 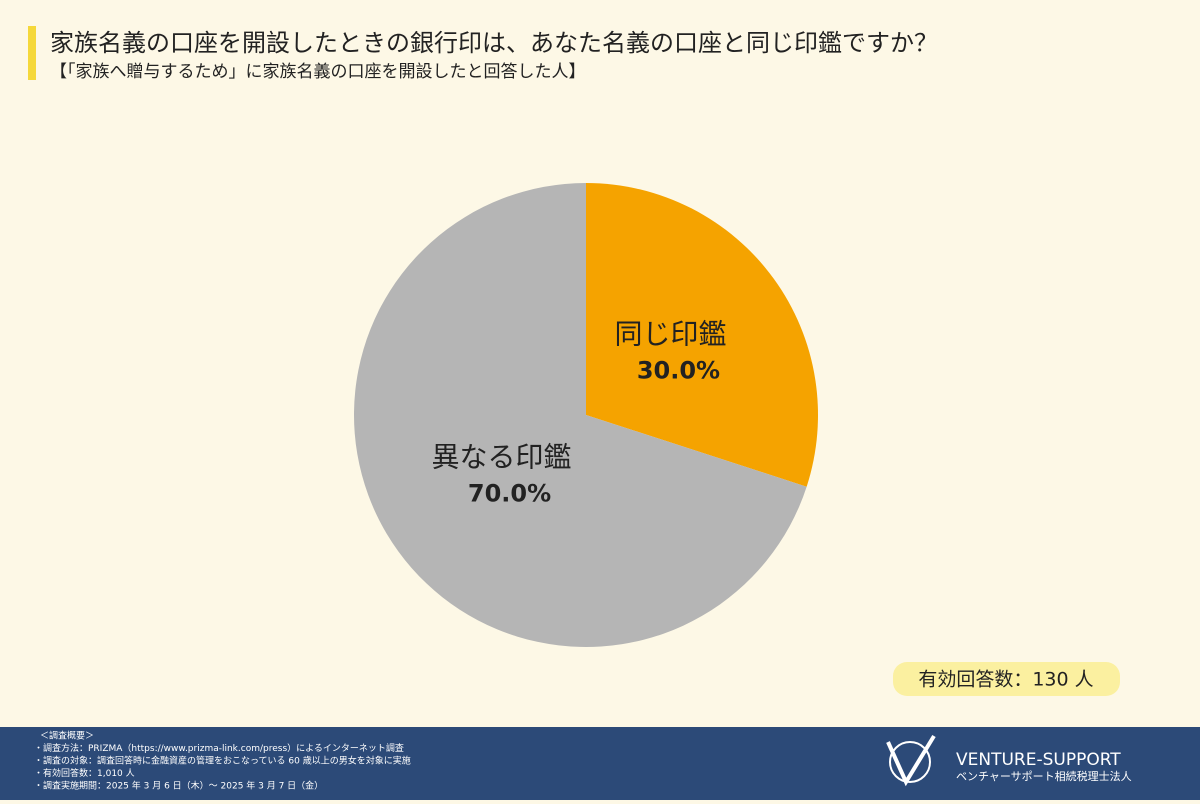 What do you see at coordinates (67, 736) in the screenshot?
I see `footer-line: ＜調査概要＞` at bounding box center [67, 736].